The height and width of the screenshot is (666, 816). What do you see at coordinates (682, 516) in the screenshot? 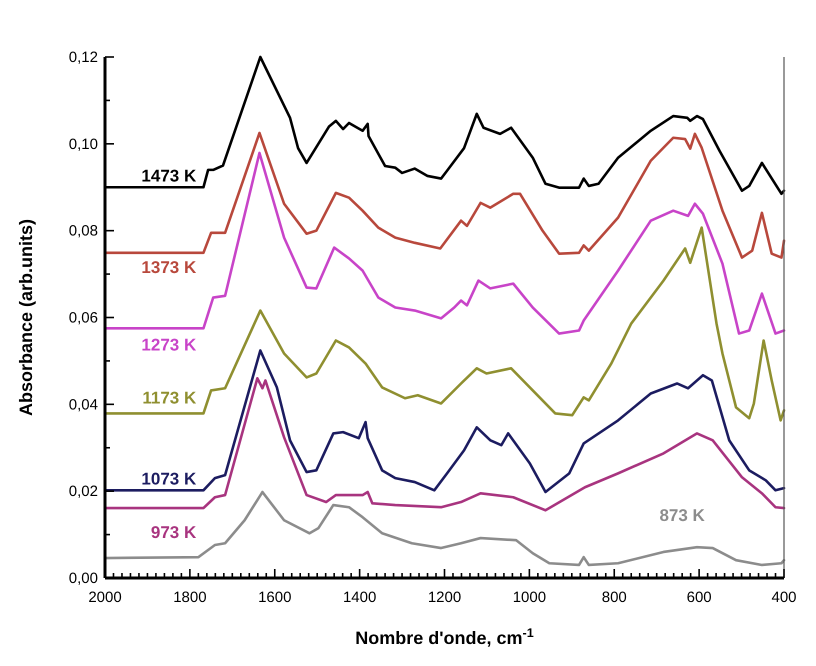
I see `series-label: 873 K` at bounding box center [682, 516].